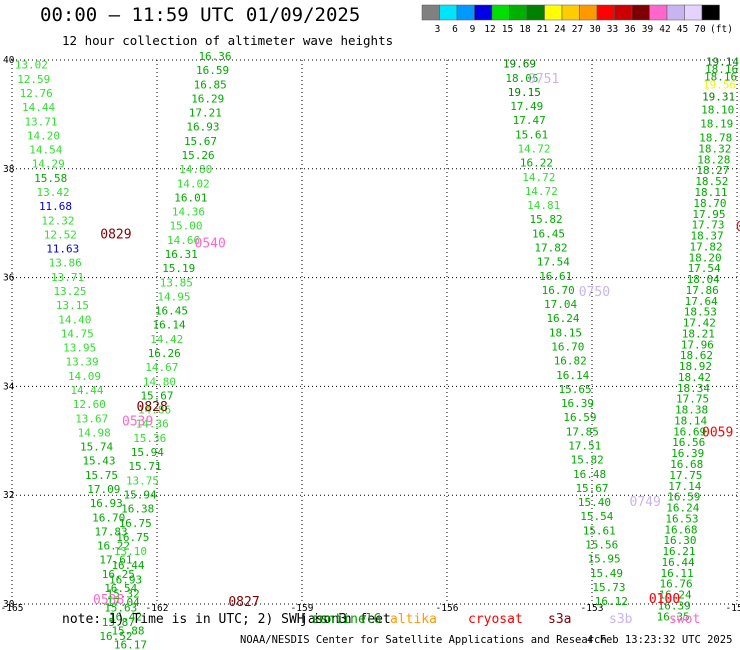  What do you see at coordinates (205, 113) in the screenshot?
I see `wave-height-point: 17.21` at bounding box center [205, 113].